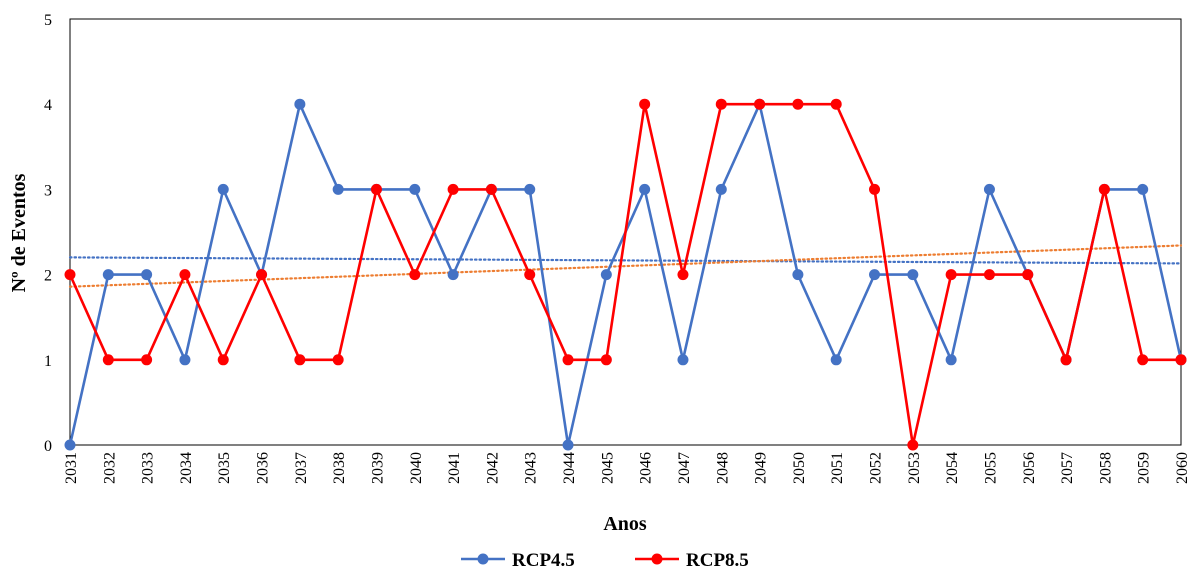 The image size is (1189, 572). I want to click on x-tick-label: 2038, so click(339, 468).